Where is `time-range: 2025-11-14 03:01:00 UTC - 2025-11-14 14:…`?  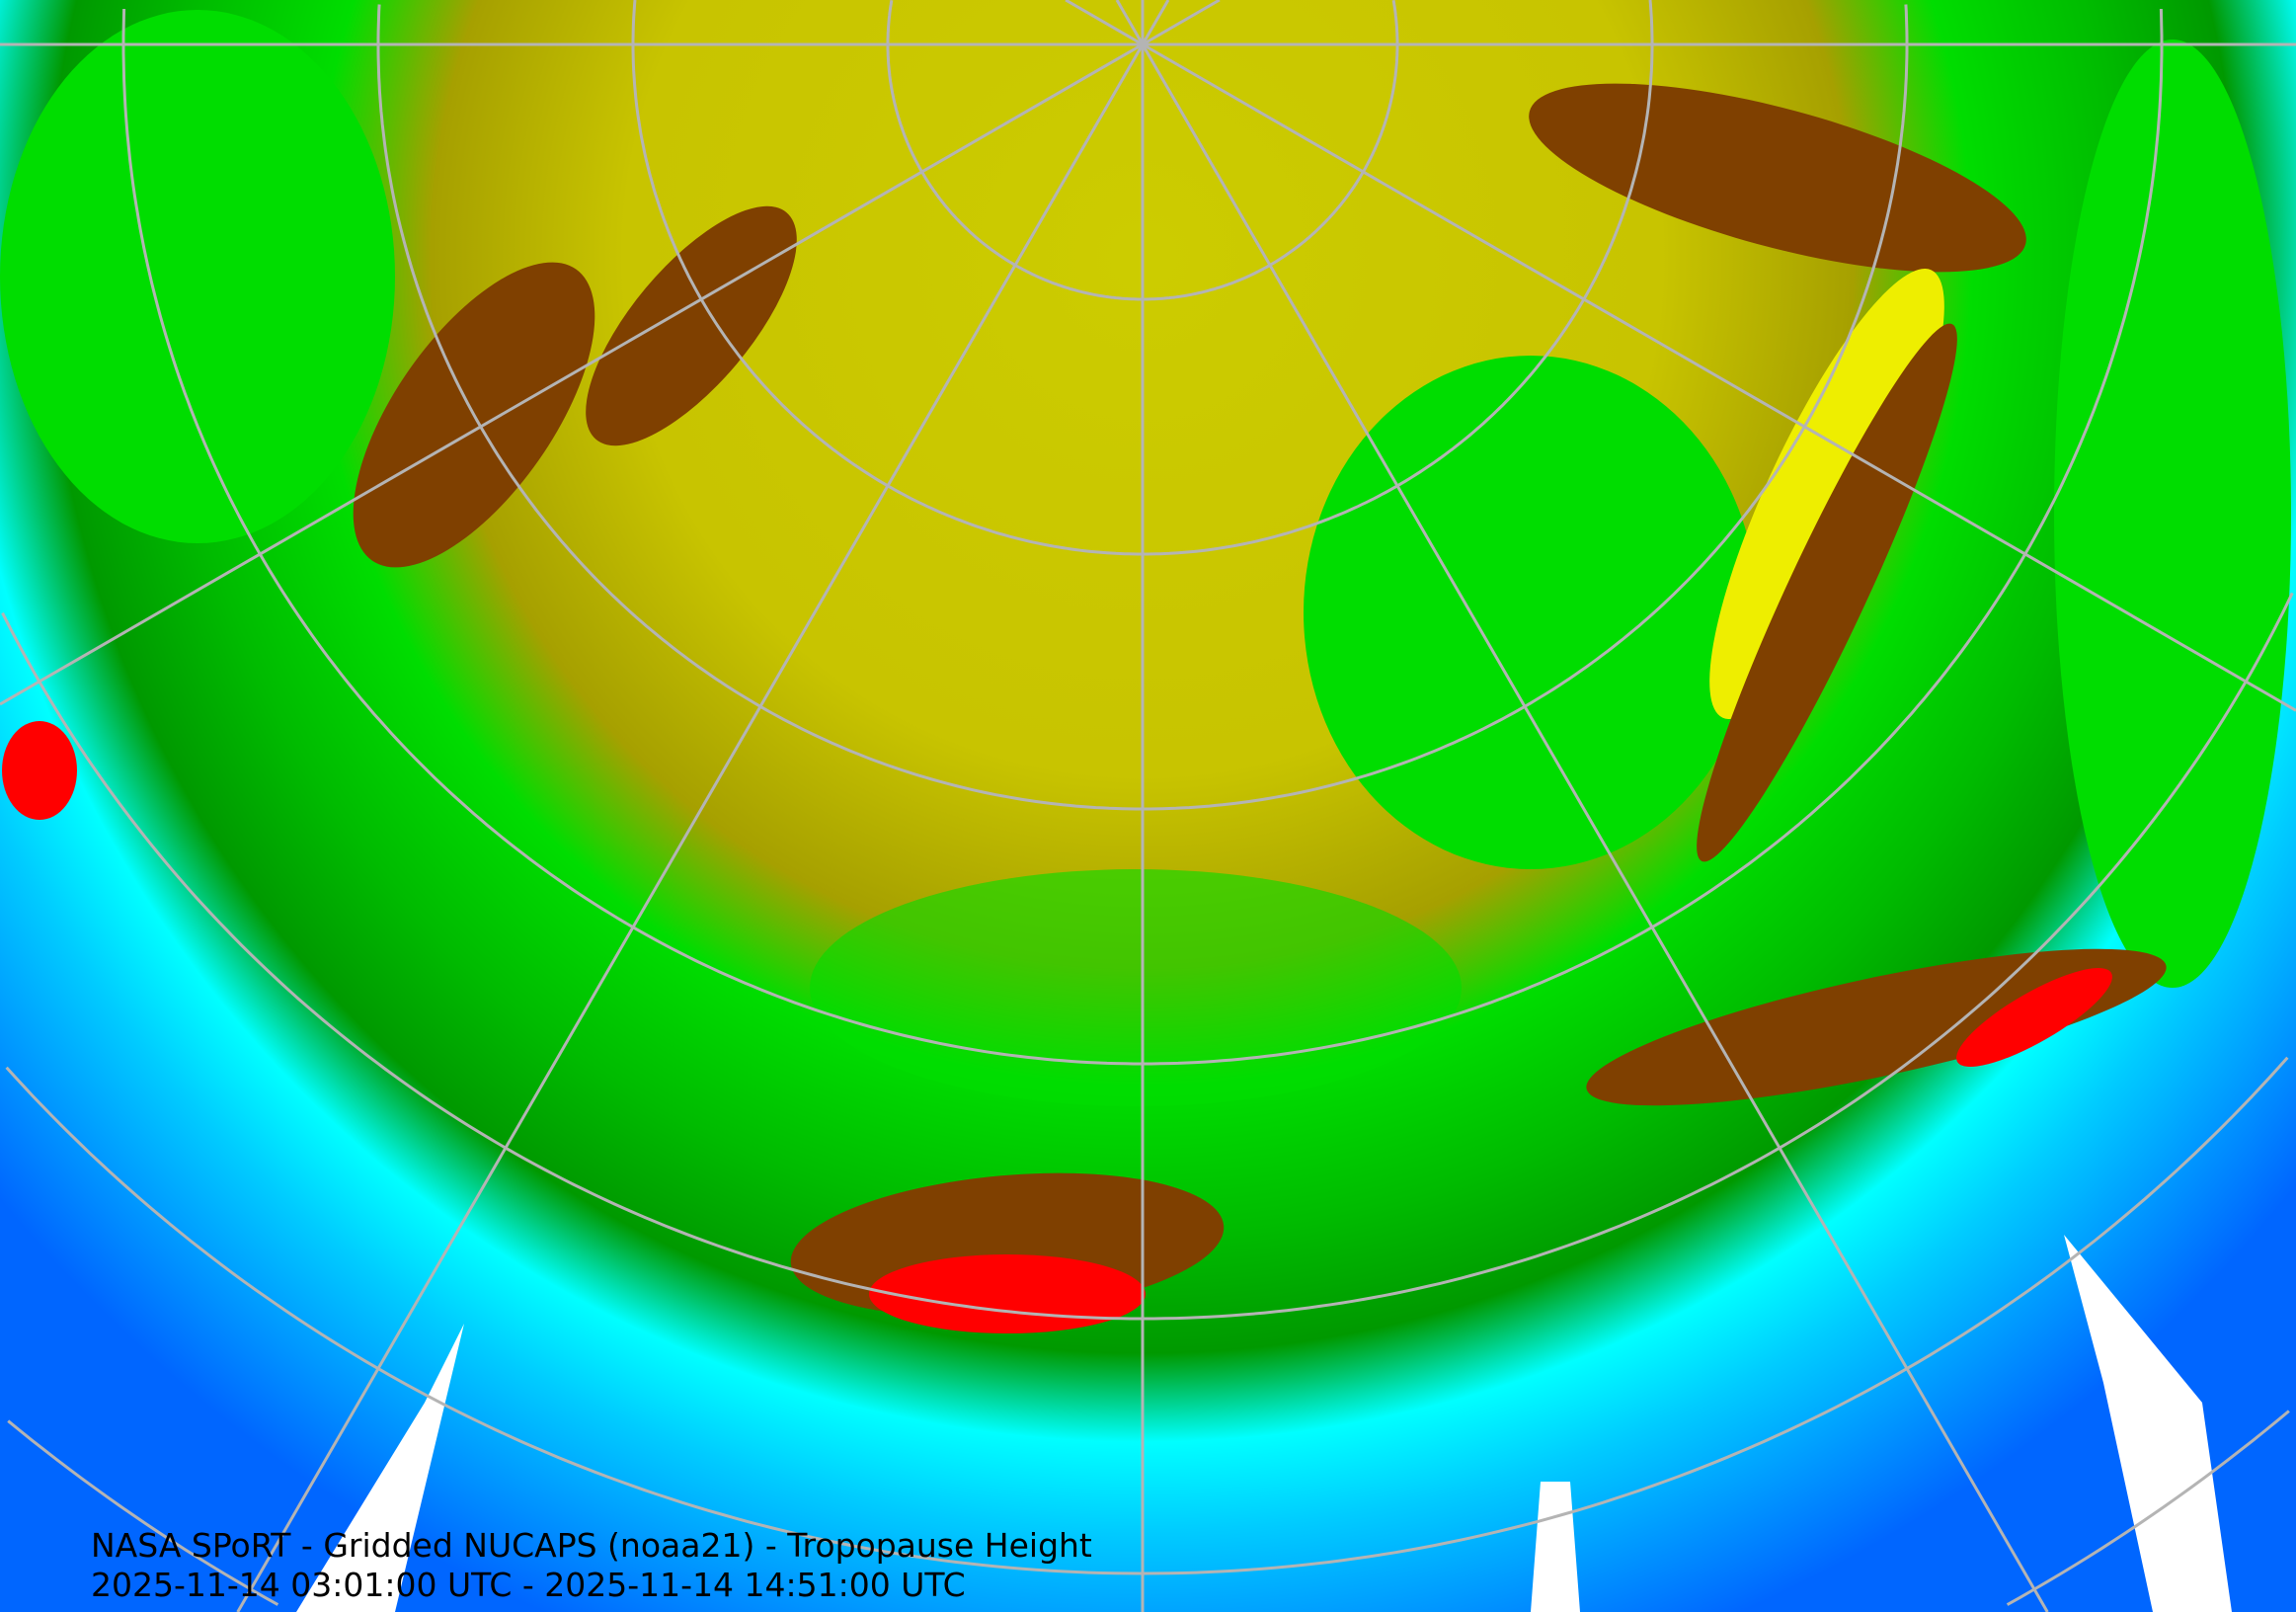
time-range: 2025-11-14 03:01:00 UTC - 2025-11-14 14:… is located at coordinates (528, 1585).